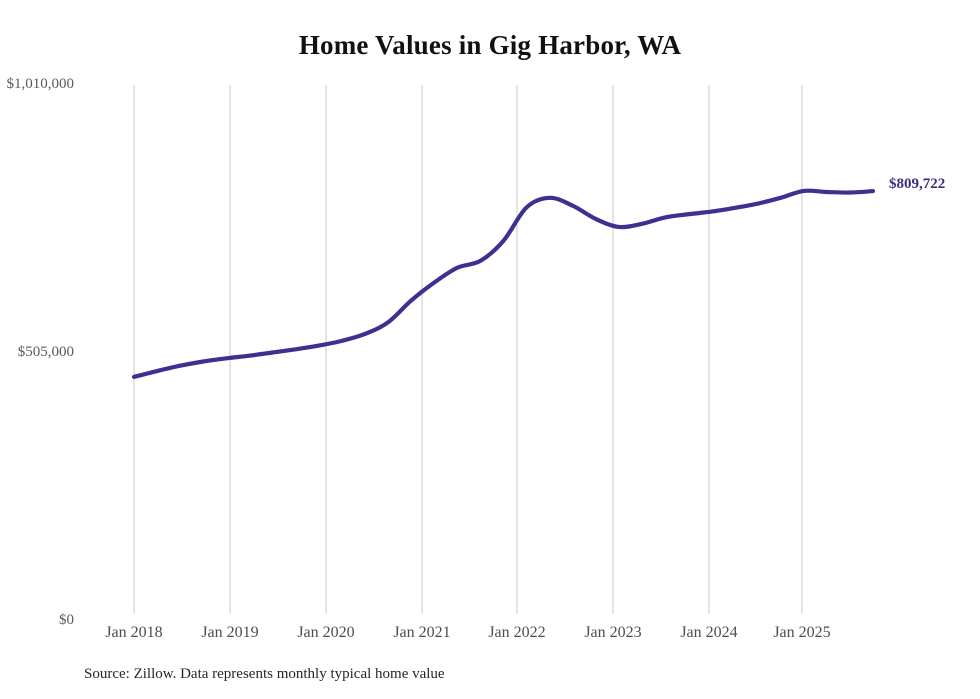 The image size is (980, 699). What do you see at coordinates (326, 632) in the screenshot?
I see `x-axis-tick-jan-2020: Jan 2020` at bounding box center [326, 632].